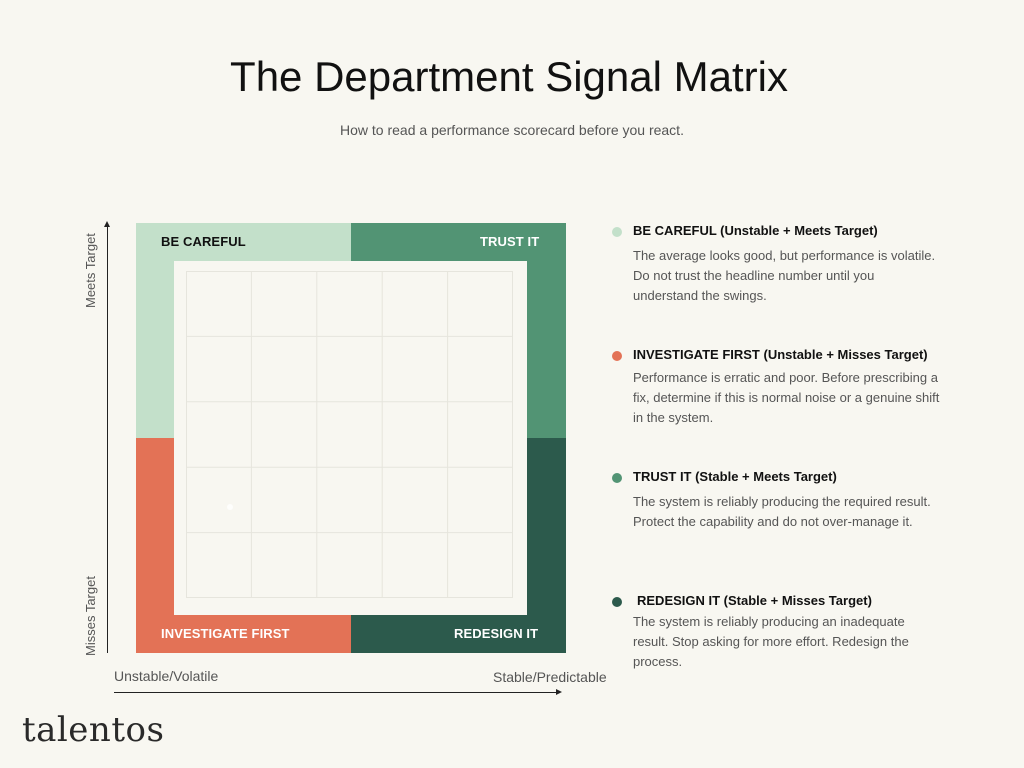 The width and height of the screenshot is (1024, 768). Describe the element at coordinates (349, 434) in the screenshot. I see `matrix-grid` at that location.